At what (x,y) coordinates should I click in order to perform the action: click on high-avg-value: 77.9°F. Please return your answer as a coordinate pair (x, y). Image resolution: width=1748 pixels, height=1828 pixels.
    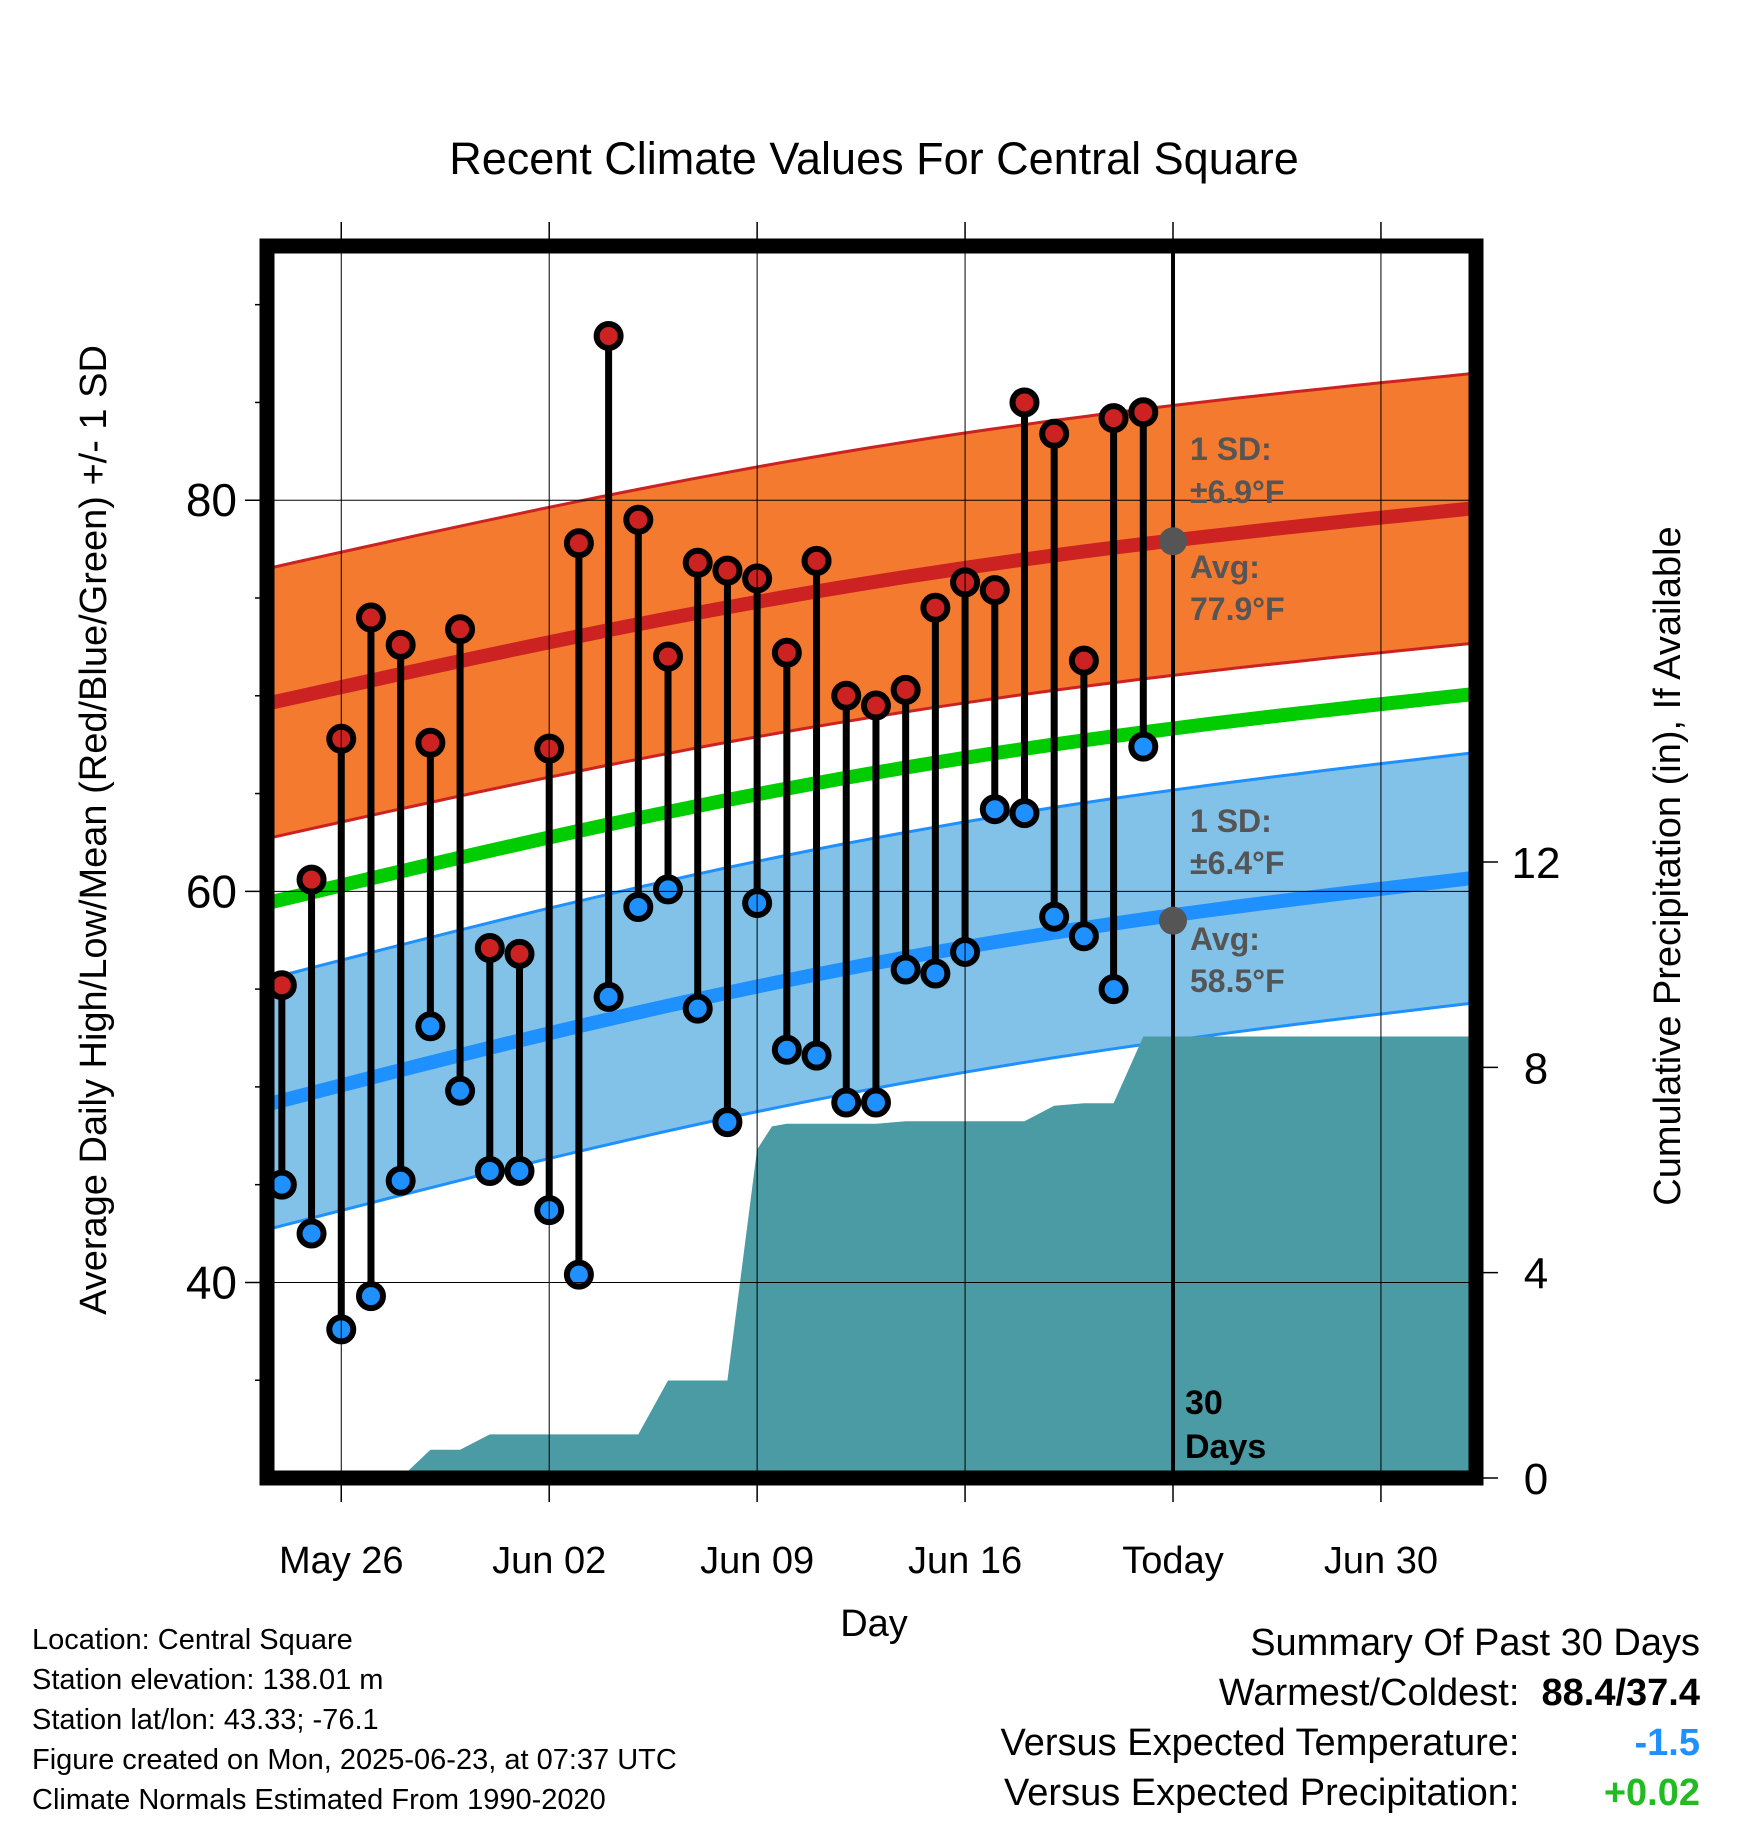
    Looking at the image, I should click on (1237, 609).